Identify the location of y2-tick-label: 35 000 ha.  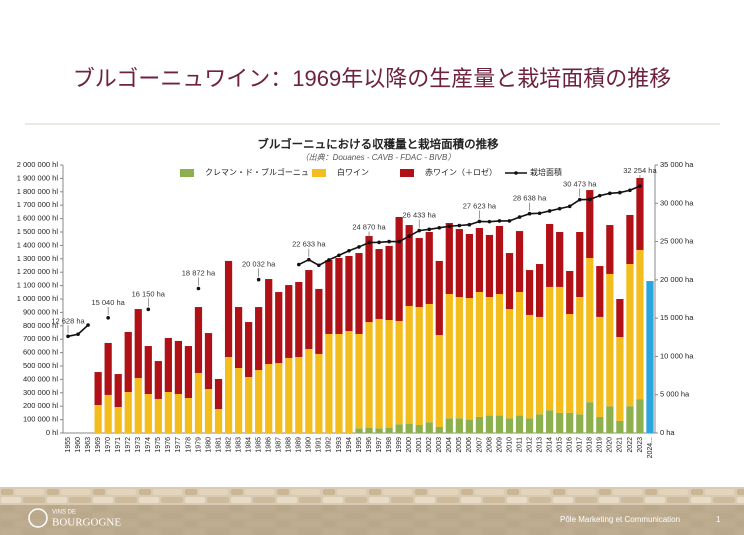
(677, 164).